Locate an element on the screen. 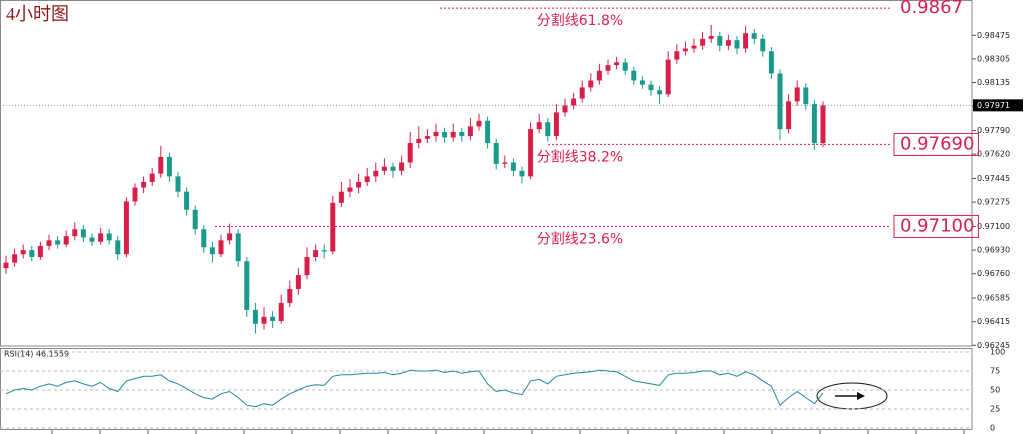  y-tick-label: 0.97100 is located at coordinates (993, 226).